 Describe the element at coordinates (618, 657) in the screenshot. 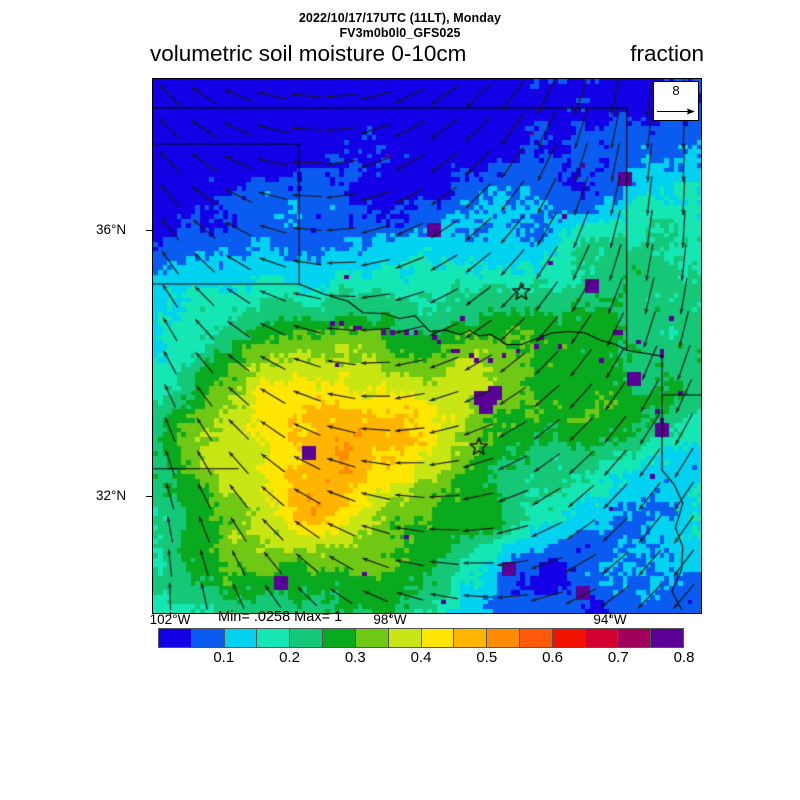

I see `colorbar-tick-0.7: 0.7` at that location.